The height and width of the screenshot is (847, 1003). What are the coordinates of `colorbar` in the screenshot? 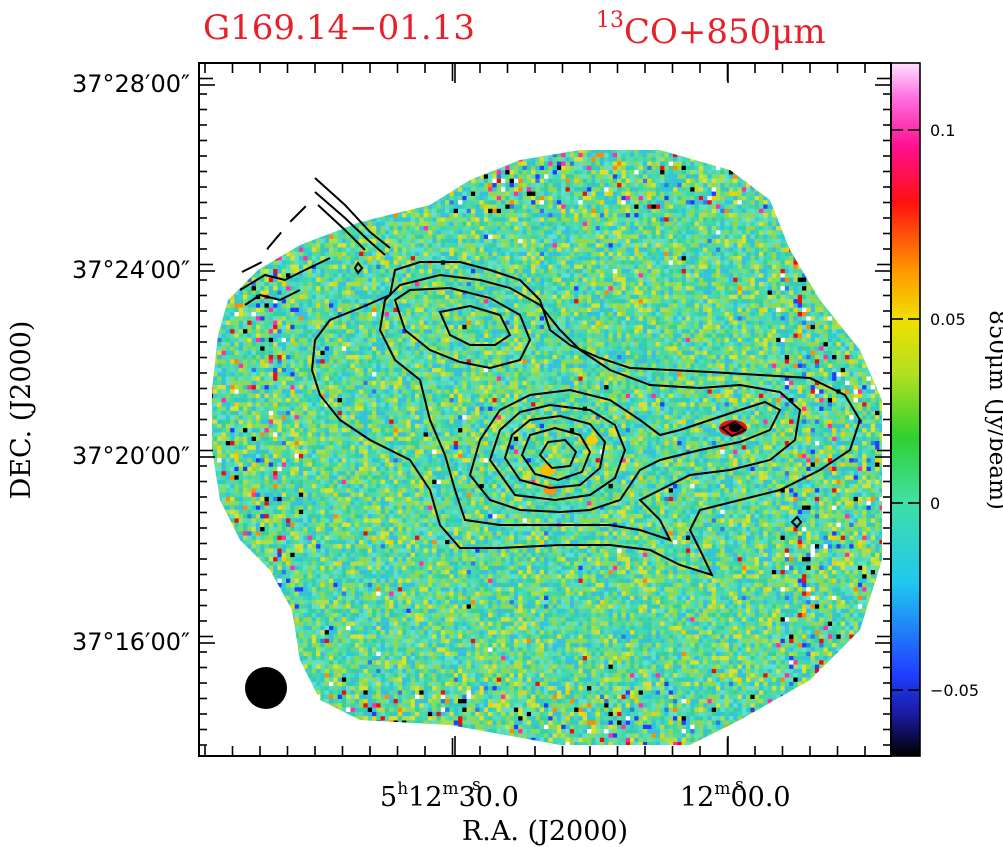 It's located at (906, 409).